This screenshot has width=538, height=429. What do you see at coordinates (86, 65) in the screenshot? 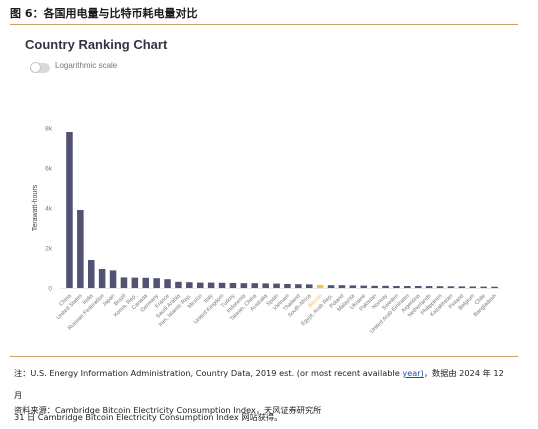
I see `log-scale-label: Logarithmic scale` at bounding box center [86, 65].